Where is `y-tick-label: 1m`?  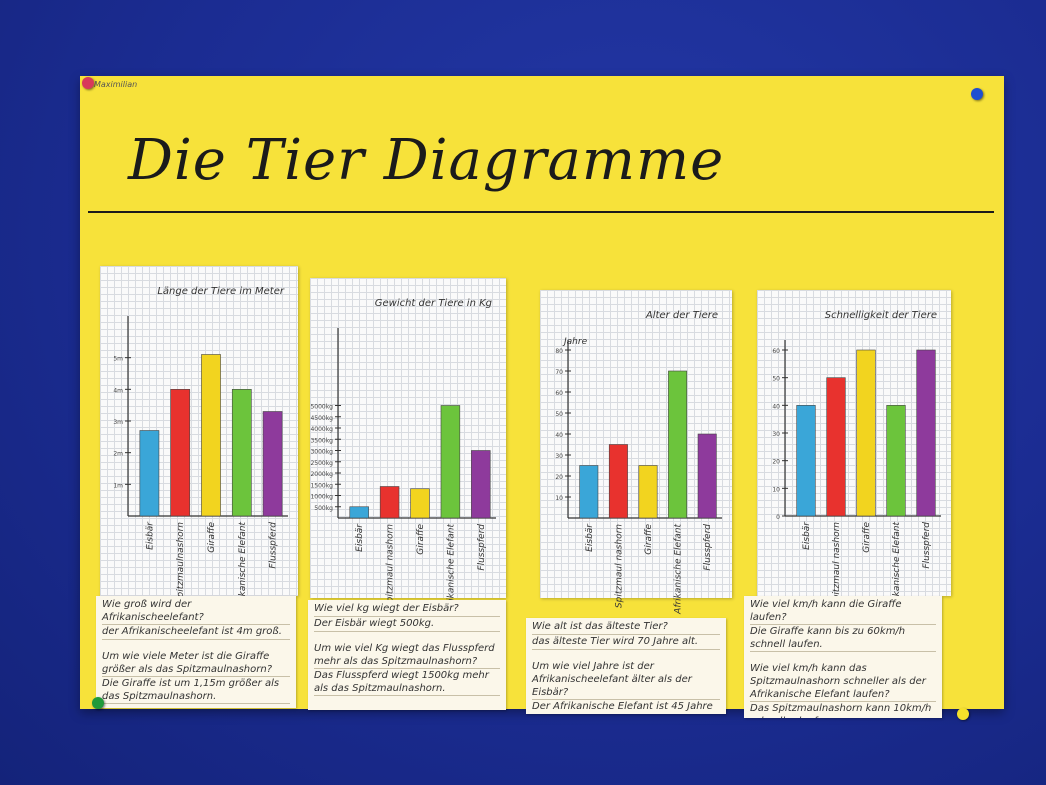
y-tick-label: 1m is located at coordinates (118, 485).